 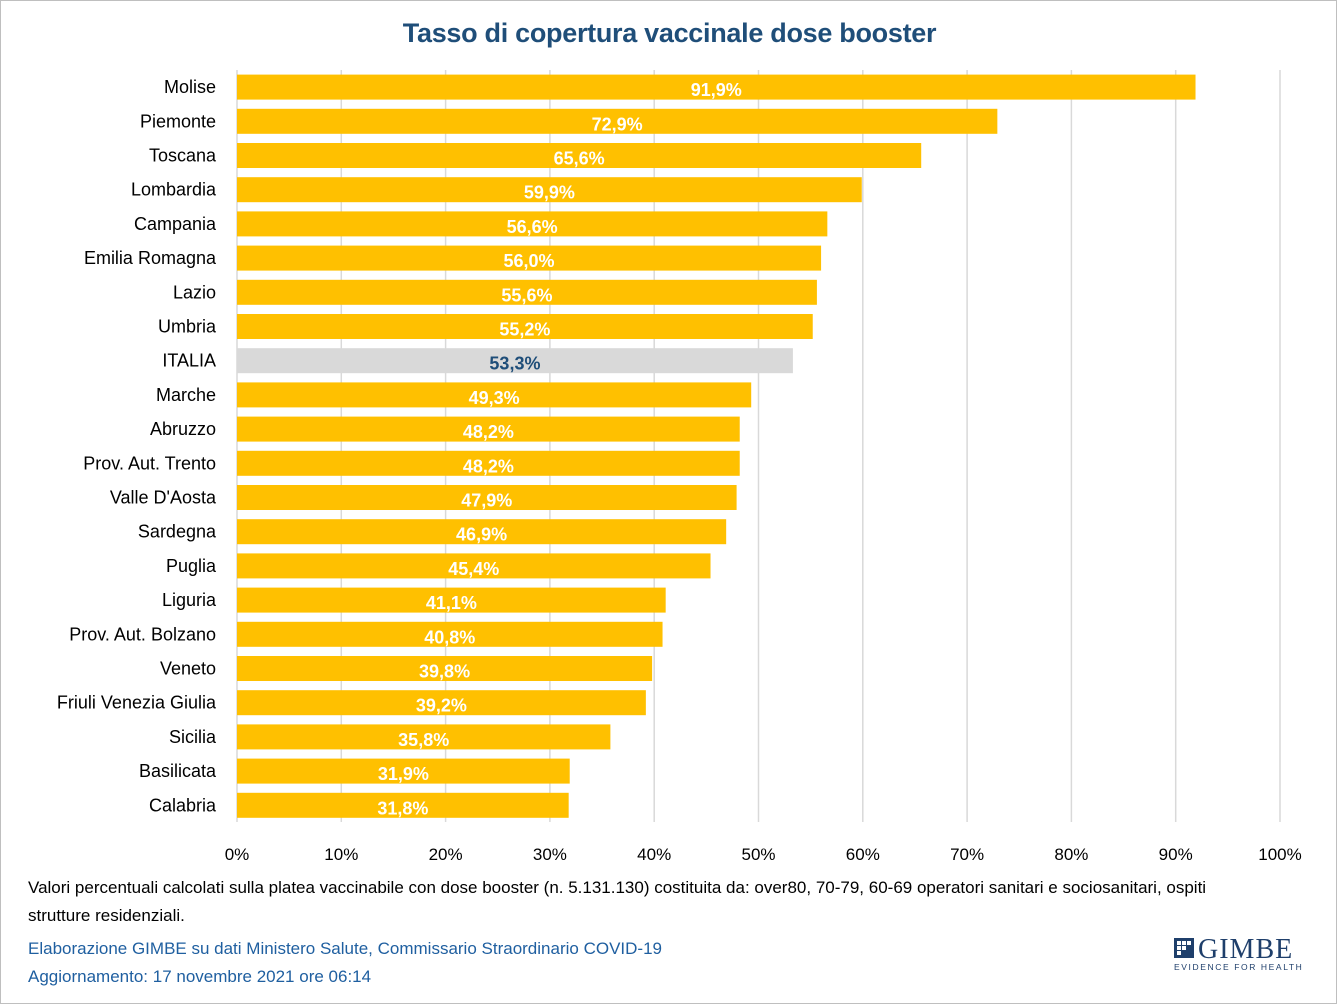 What do you see at coordinates (1239, 967) in the screenshot?
I see `logo-tagline: EVIDENCE FOR HEALTH` at bounding box center [1239, 967].